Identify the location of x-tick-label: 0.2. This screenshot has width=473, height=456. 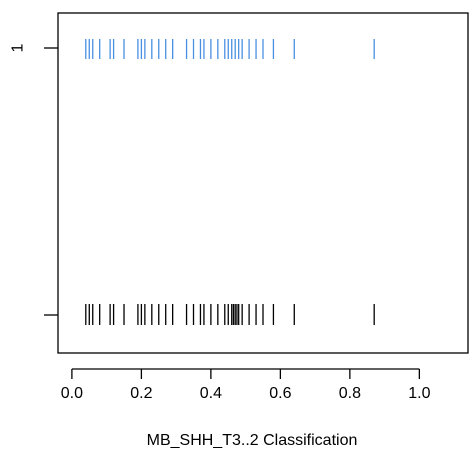
(141, 393).